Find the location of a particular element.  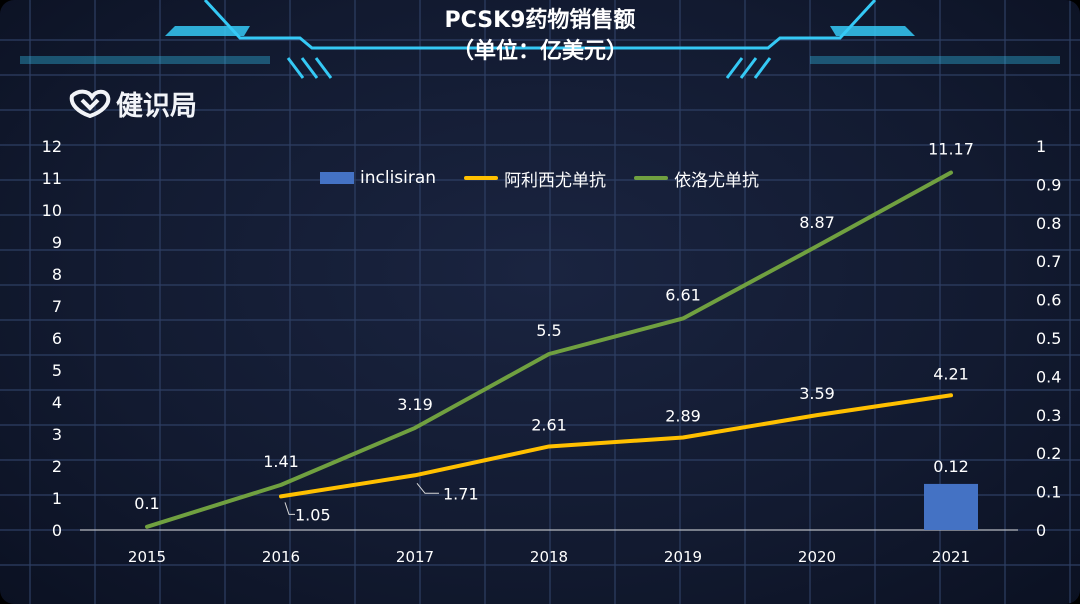

data-label-alirocumab: 1.05 is located at coordinates (313, 514).